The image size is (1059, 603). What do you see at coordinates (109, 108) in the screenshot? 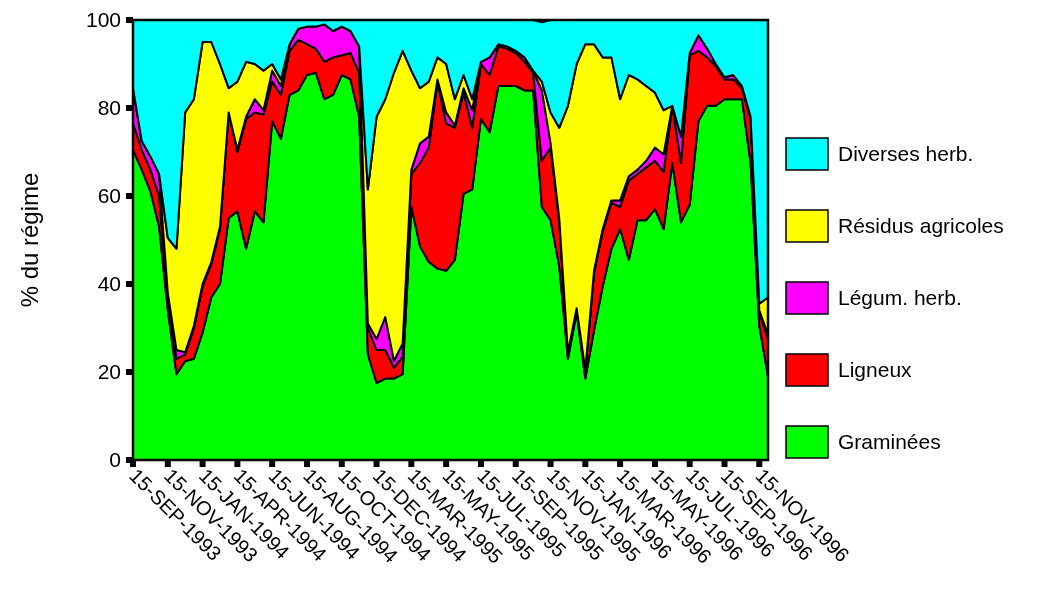
I see `y-tick-label: 80` at bounding box center [109, 108].